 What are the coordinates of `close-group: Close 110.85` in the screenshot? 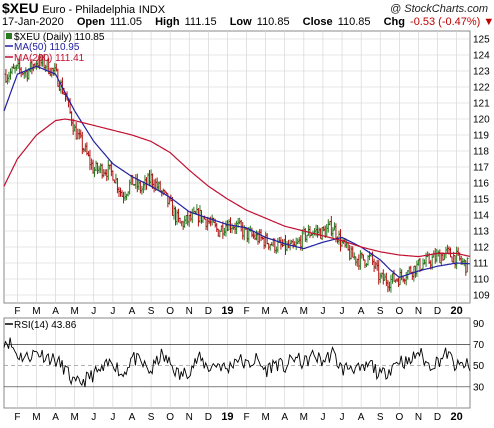 It's located at (337, 22).